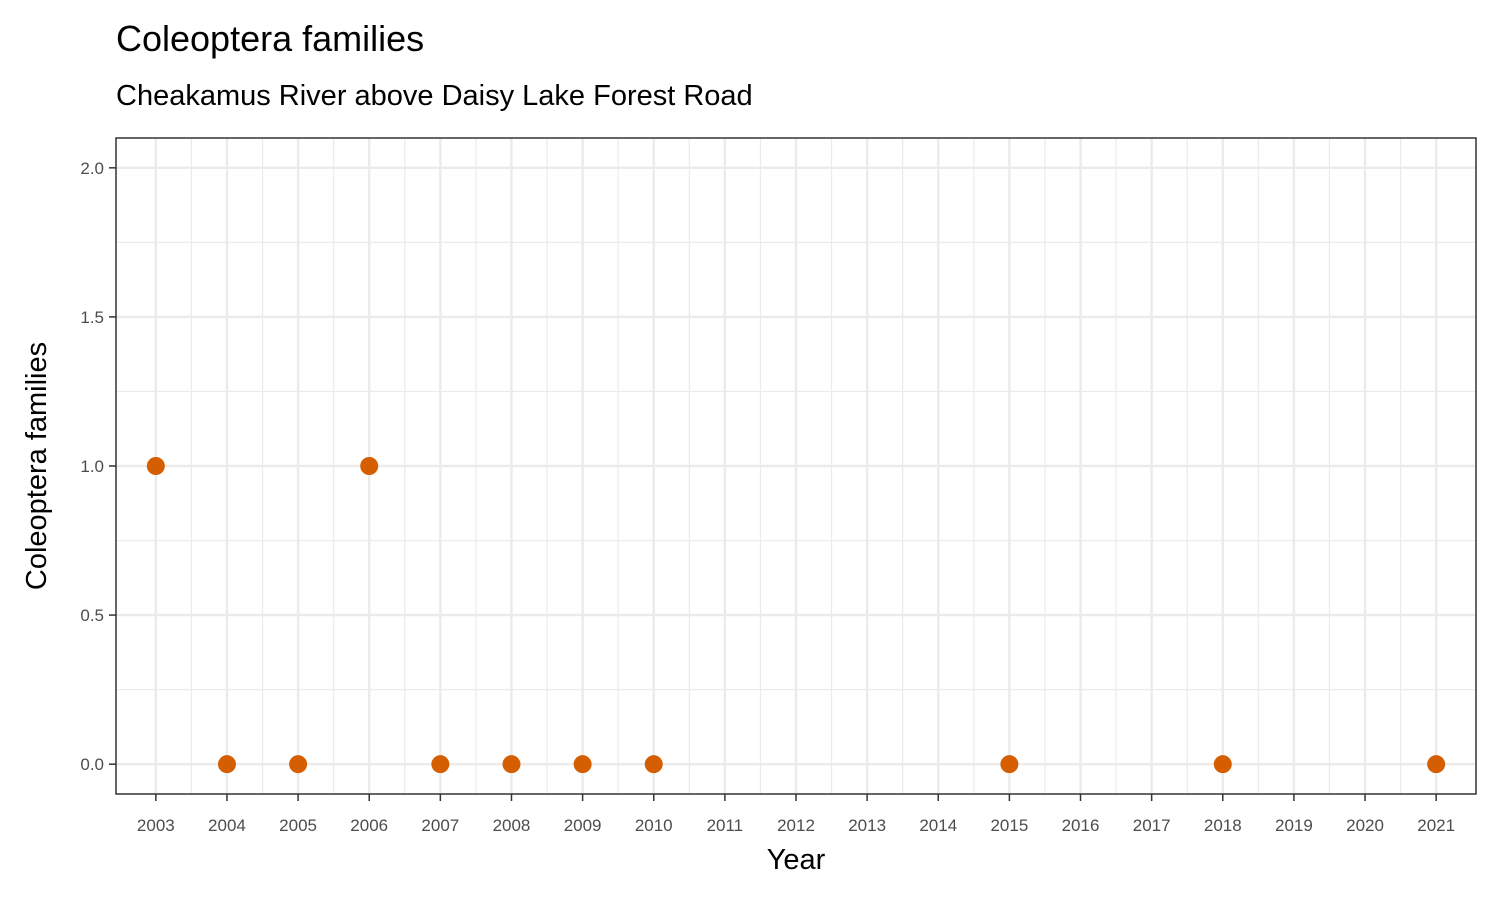  Describe the element at coordinates (156, 825) in the screenshot. I see `x-tick-label: 2003` at that location.